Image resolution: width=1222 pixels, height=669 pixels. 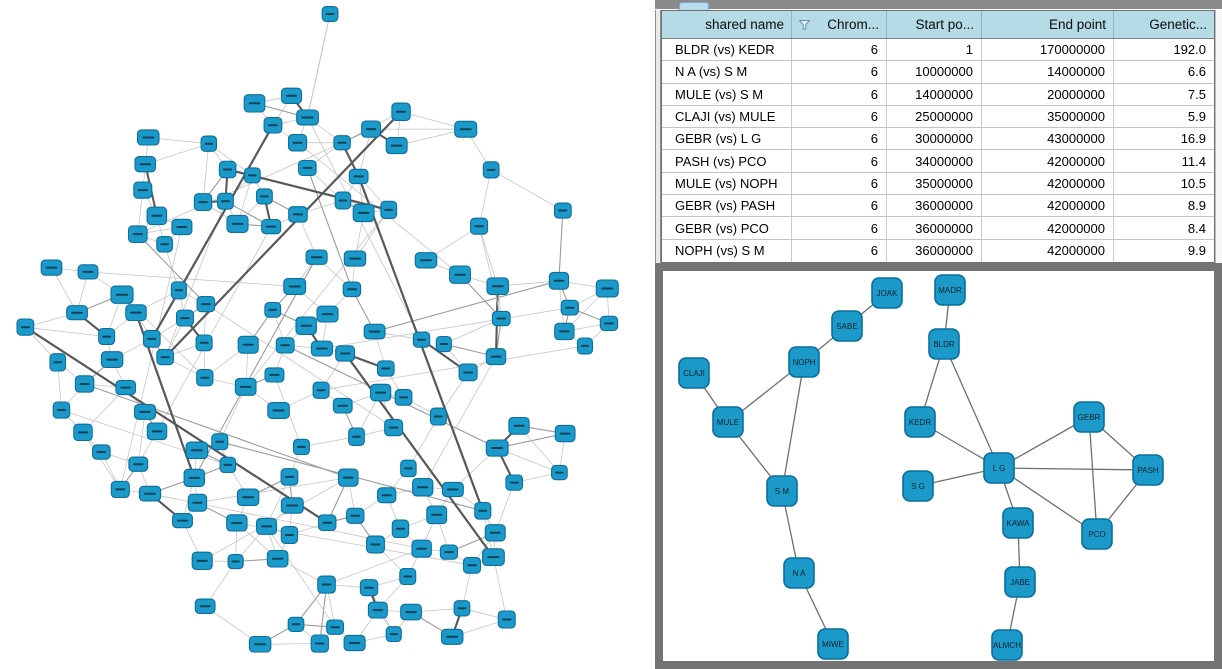 What do you see at coordinates (727, 250) in the screenshot?
I see `table-cell: NOPH (vs) S M` at bounding box center [727, 250].